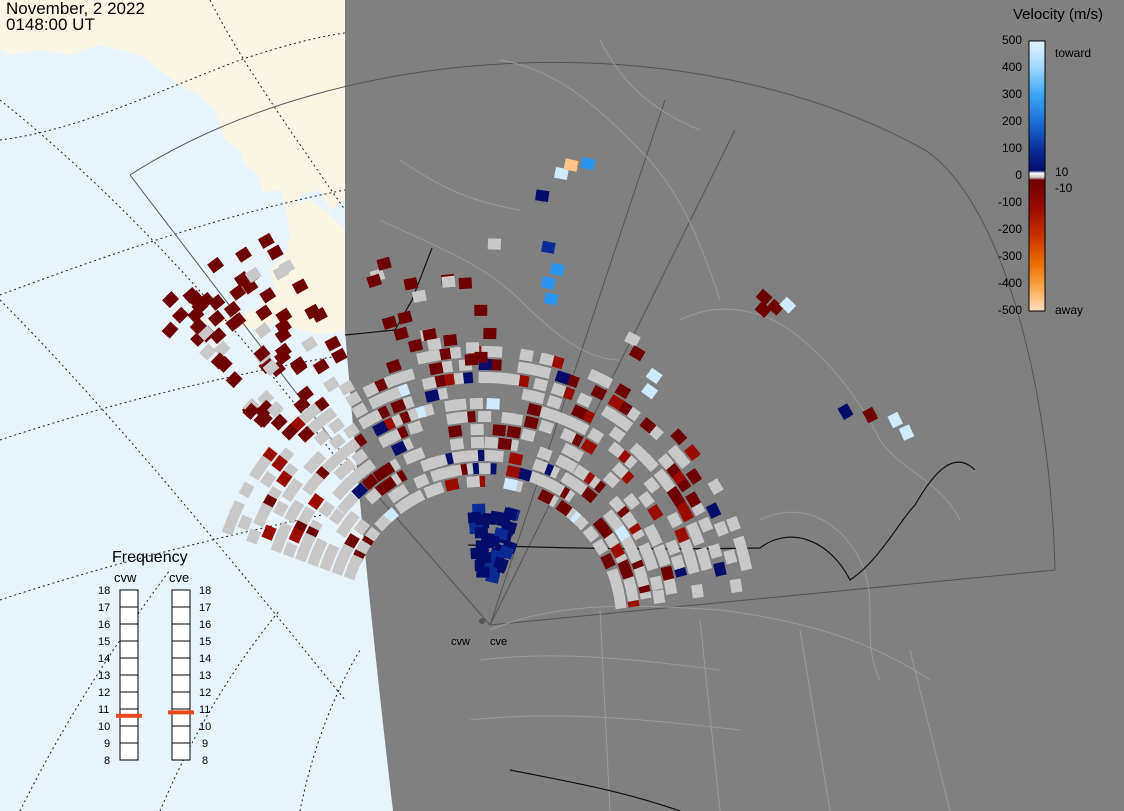 Image resolution: width=1124 pixels, height=811 pixels. Describe the element at coordinates (104, 693) in the screenshot. I see `frequency-tick-left: 12` at that location.